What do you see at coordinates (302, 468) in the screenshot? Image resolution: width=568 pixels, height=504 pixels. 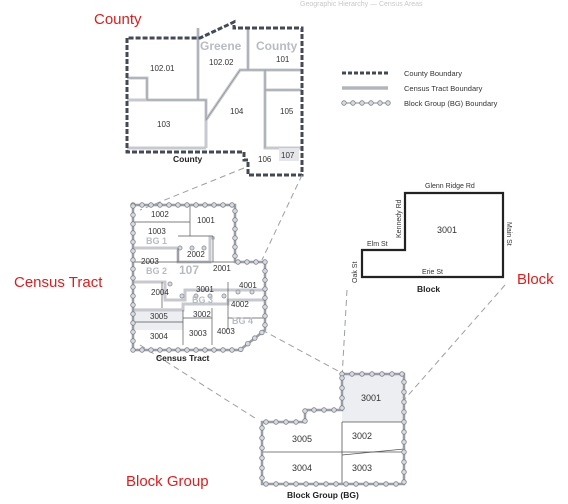 I see `bg-block-3004: 3004` at bounding box center [302, 468].